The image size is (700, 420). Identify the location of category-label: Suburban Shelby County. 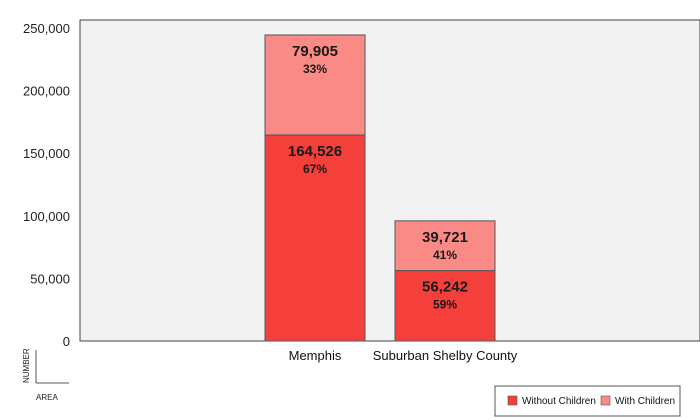
(445, 355).